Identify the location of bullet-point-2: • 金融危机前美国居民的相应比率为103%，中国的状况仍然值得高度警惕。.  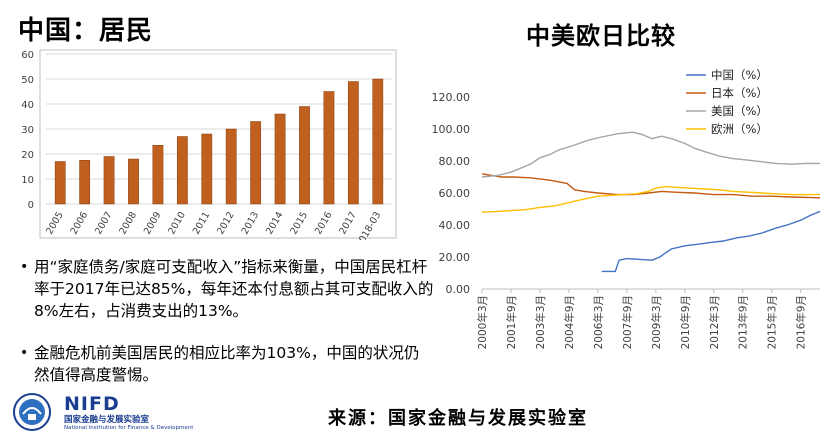
(225, 366).